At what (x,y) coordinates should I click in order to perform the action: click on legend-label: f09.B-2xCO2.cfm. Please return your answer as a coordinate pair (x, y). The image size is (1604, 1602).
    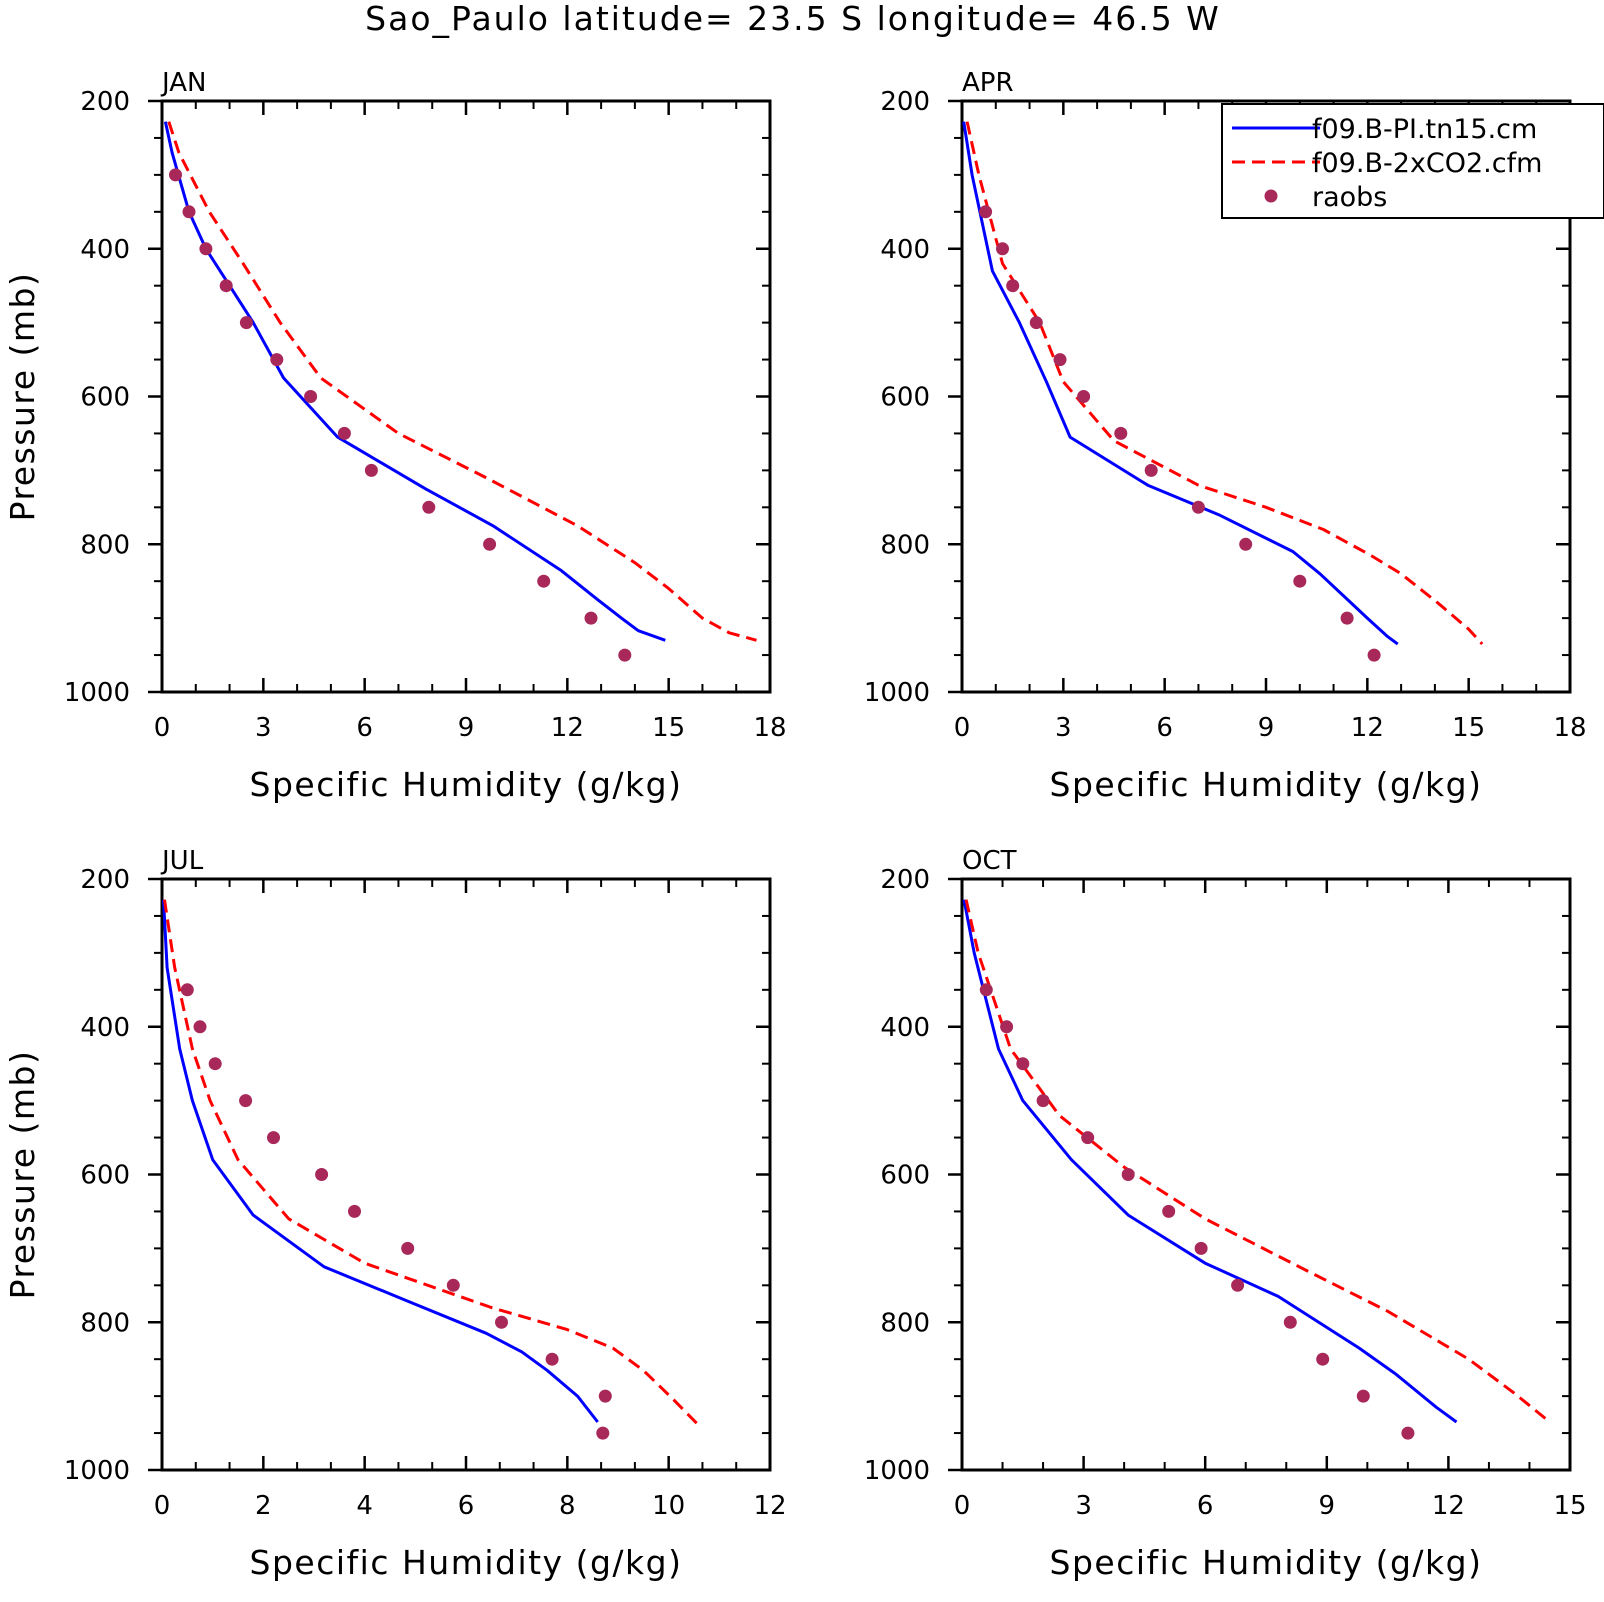
    Looking at the image, I should click on (1427, 163).